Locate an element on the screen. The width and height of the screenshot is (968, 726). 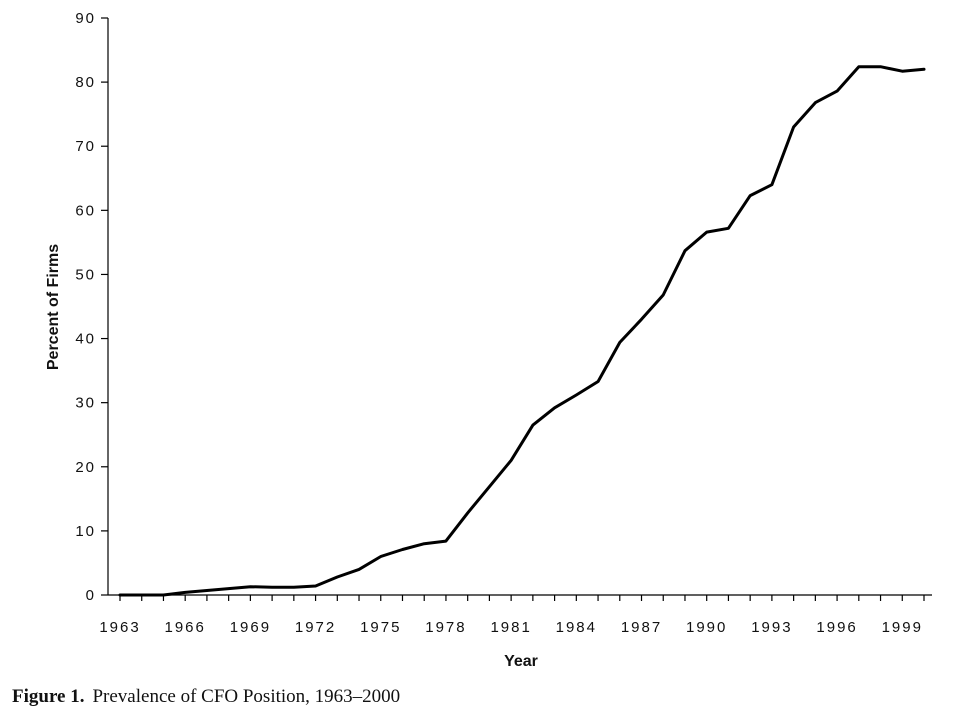
y-axis: 0 10 20 30 40 50 60 70 80 90 is located at coordinates (92, 307).